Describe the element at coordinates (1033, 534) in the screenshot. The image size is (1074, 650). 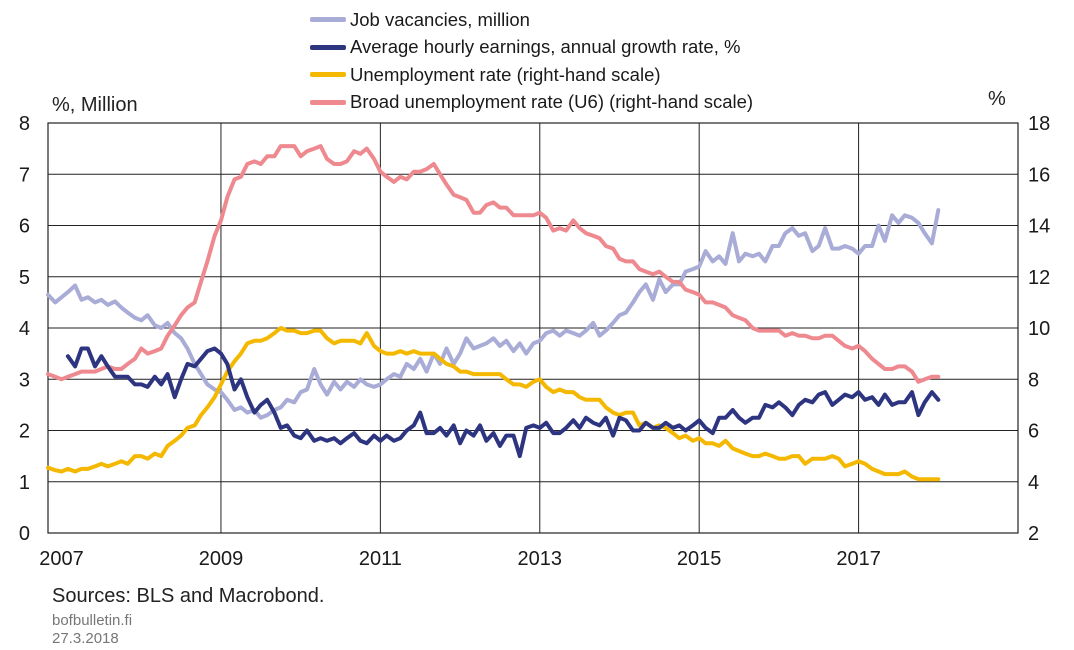
I see `right-tick-label: 2` at that location.